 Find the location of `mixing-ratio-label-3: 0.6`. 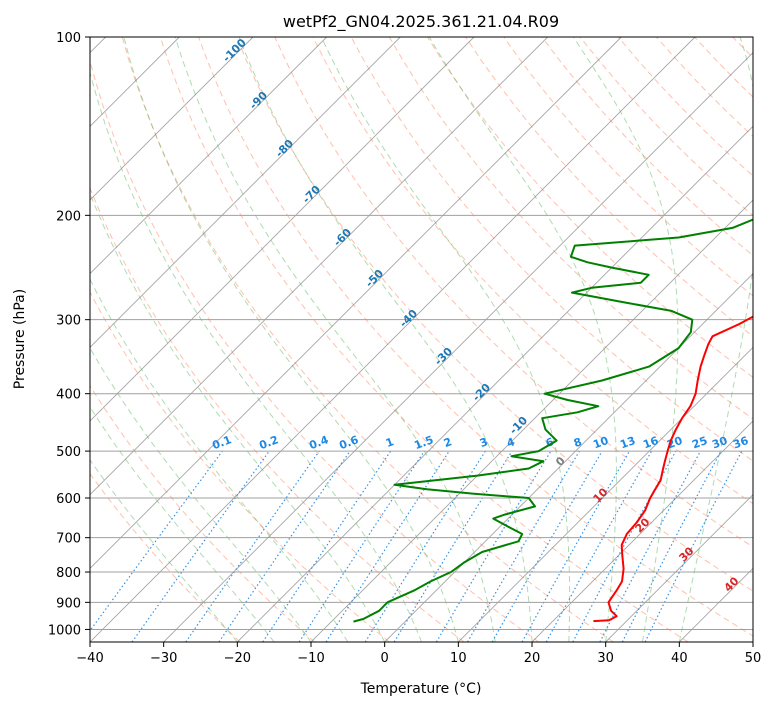

mixing-ratio-label-3: 0.6 is located at coordinates (348, 442).